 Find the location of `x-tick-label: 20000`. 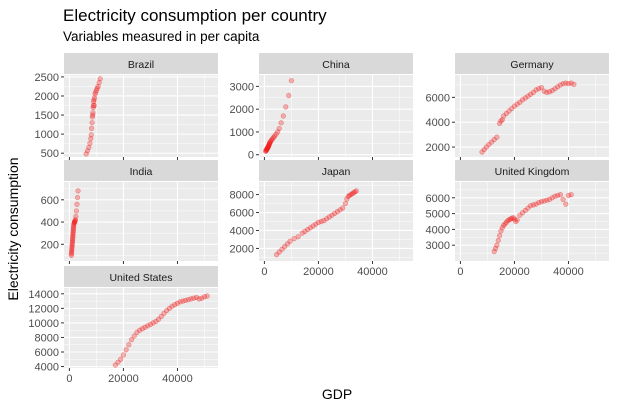

x-tick-label: 20000 is located at coordinates (318, 272).